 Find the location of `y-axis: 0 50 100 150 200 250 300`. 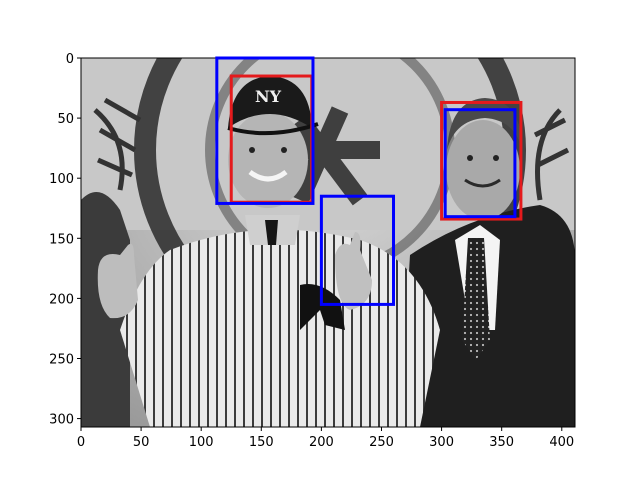

y-axis: 0 50 100 150 200 250 300 is located at coordinates (65, 240).